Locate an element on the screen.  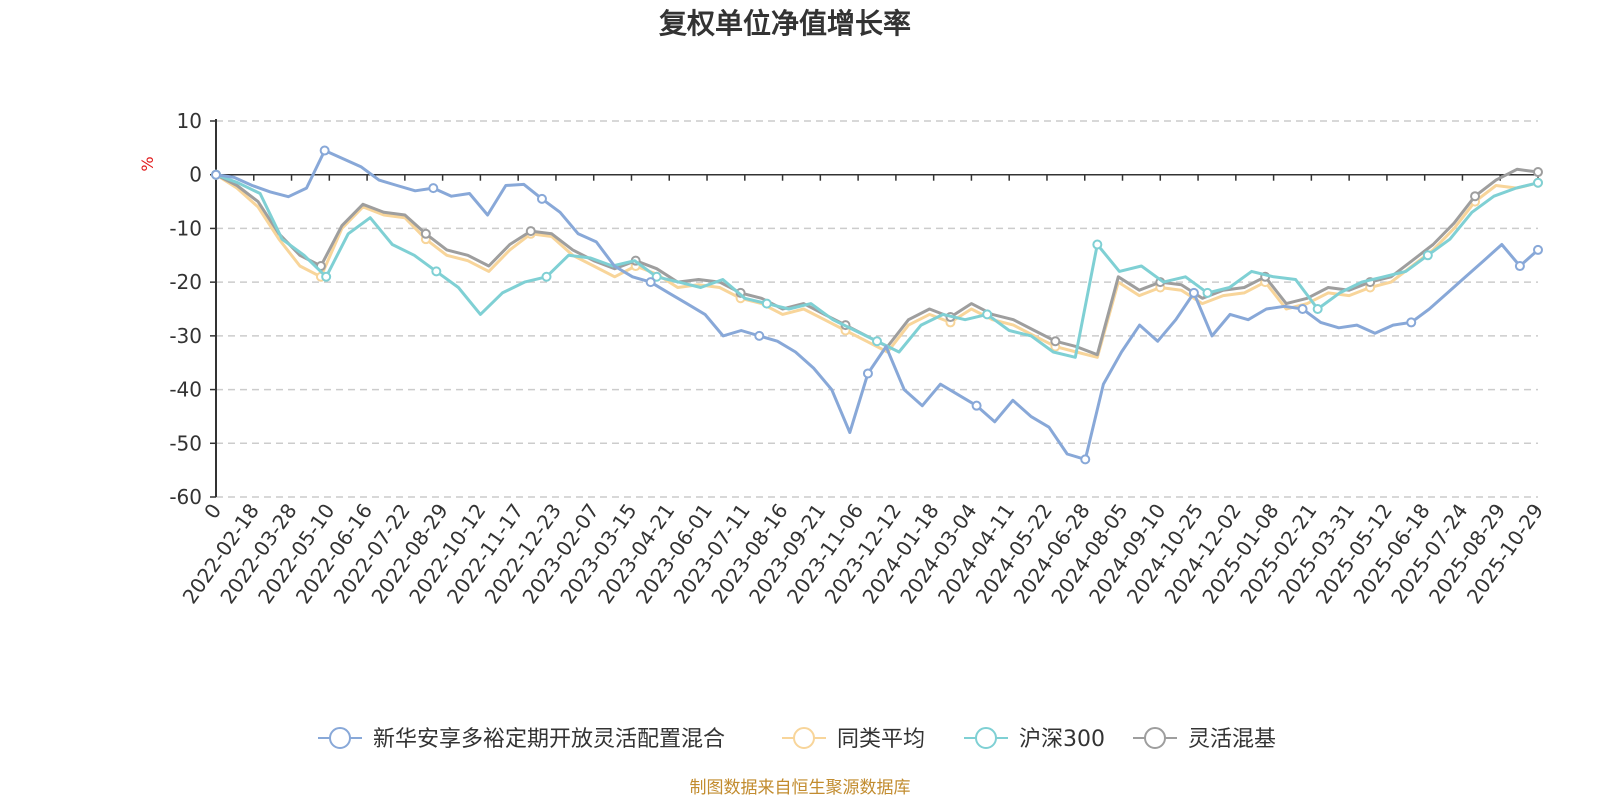
x-tick-label: 0 is located at coordinates (212, 511).